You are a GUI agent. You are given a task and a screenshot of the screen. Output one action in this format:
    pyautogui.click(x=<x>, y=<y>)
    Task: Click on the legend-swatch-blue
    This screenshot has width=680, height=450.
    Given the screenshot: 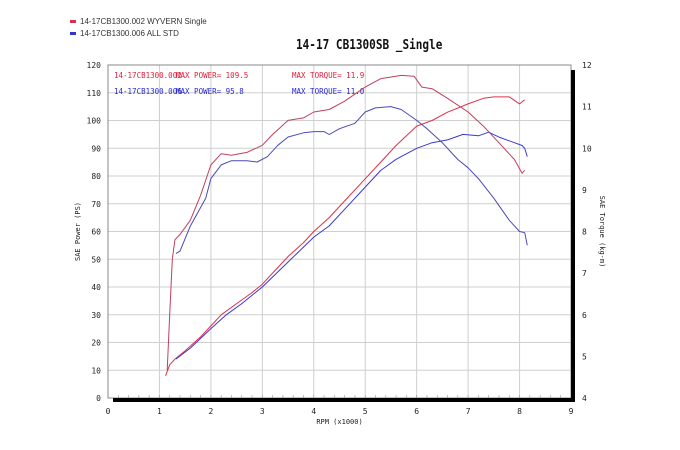 What is the action you would take?
    pyautogui.click(x=73, y=34)
    